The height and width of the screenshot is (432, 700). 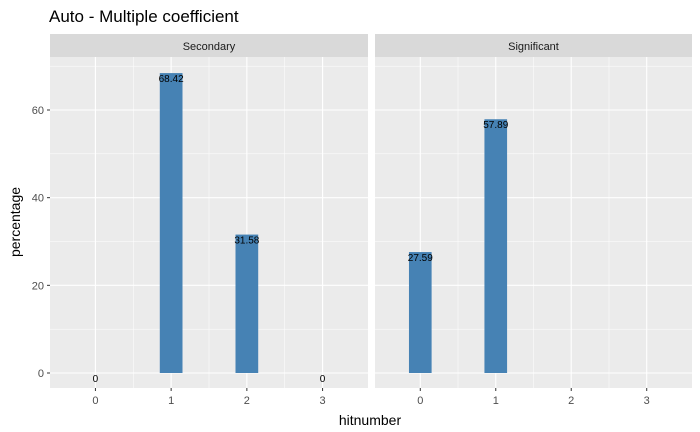 I want to click on facet-strip-label: Secondary, so click(x=209, y=47).